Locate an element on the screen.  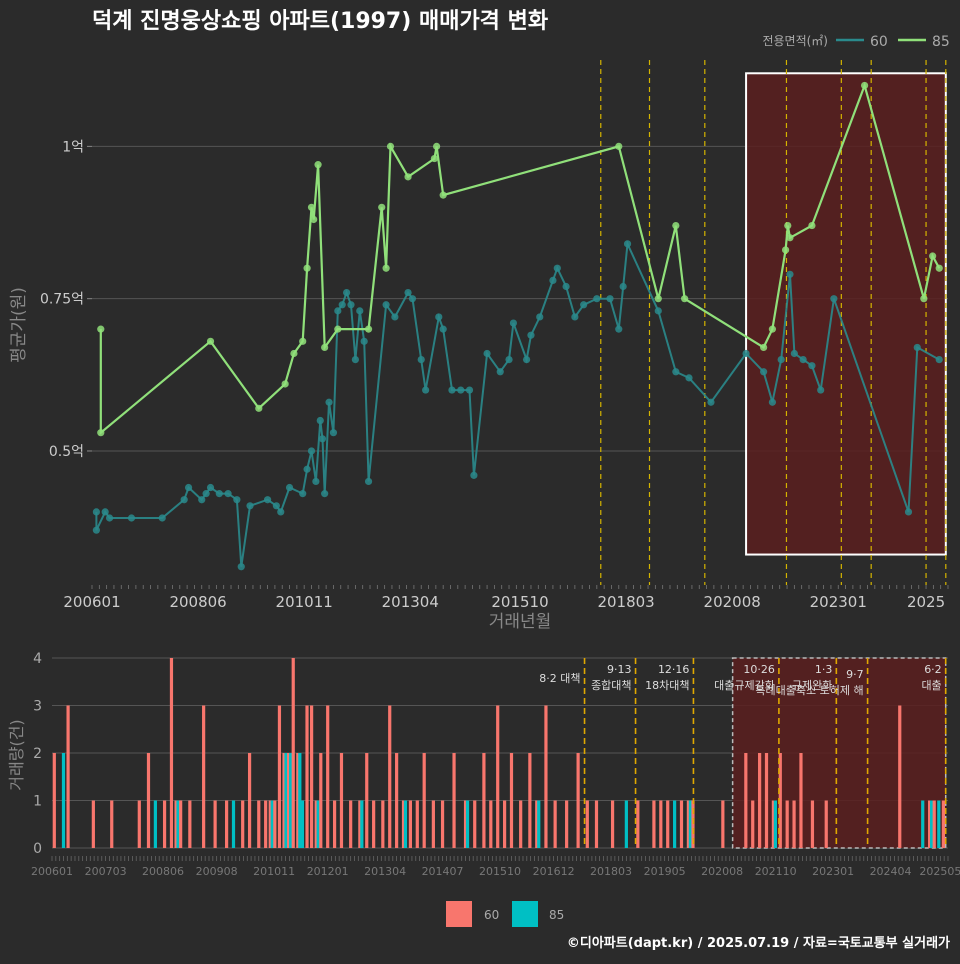
volume-x-tick-label: 201407 is located at coordinates (443, 871).